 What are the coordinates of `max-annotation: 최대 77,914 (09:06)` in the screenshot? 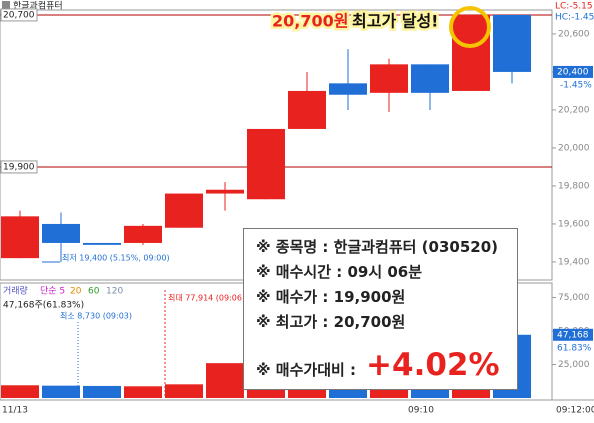 It's located at (206, 298).